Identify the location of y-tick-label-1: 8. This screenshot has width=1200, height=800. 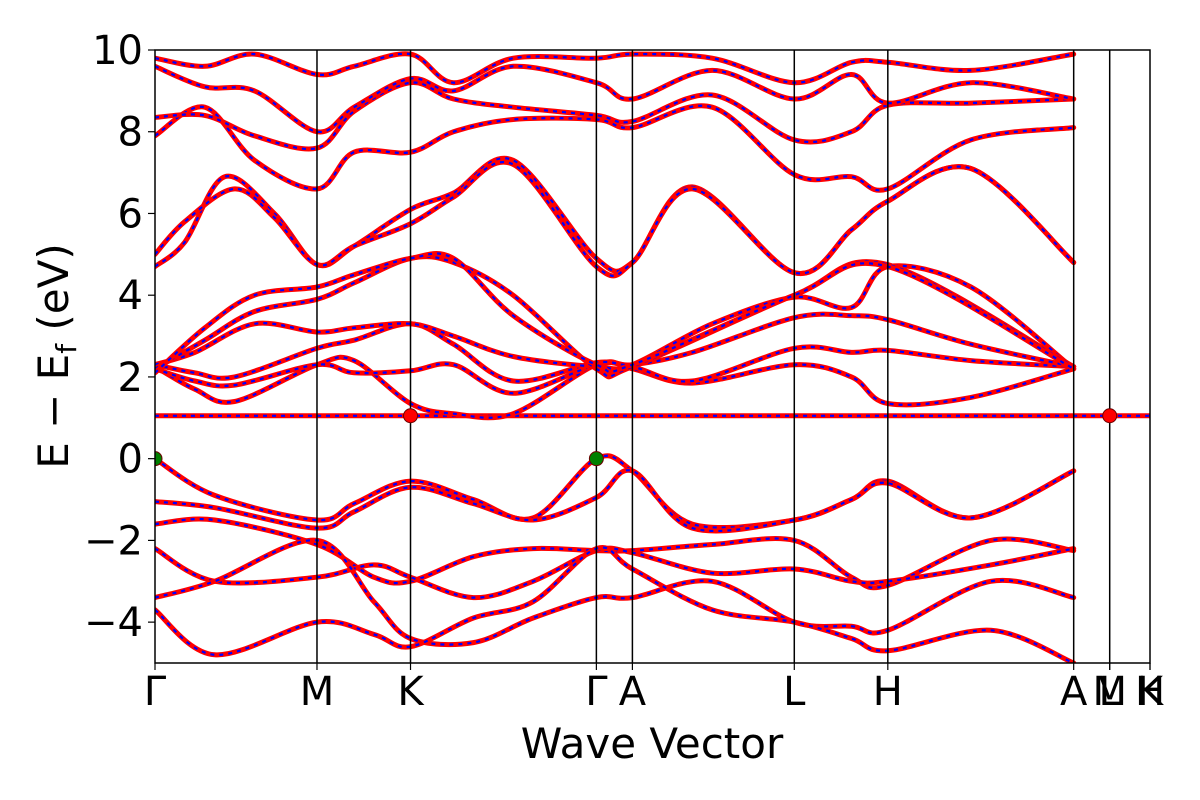
(130, 133).